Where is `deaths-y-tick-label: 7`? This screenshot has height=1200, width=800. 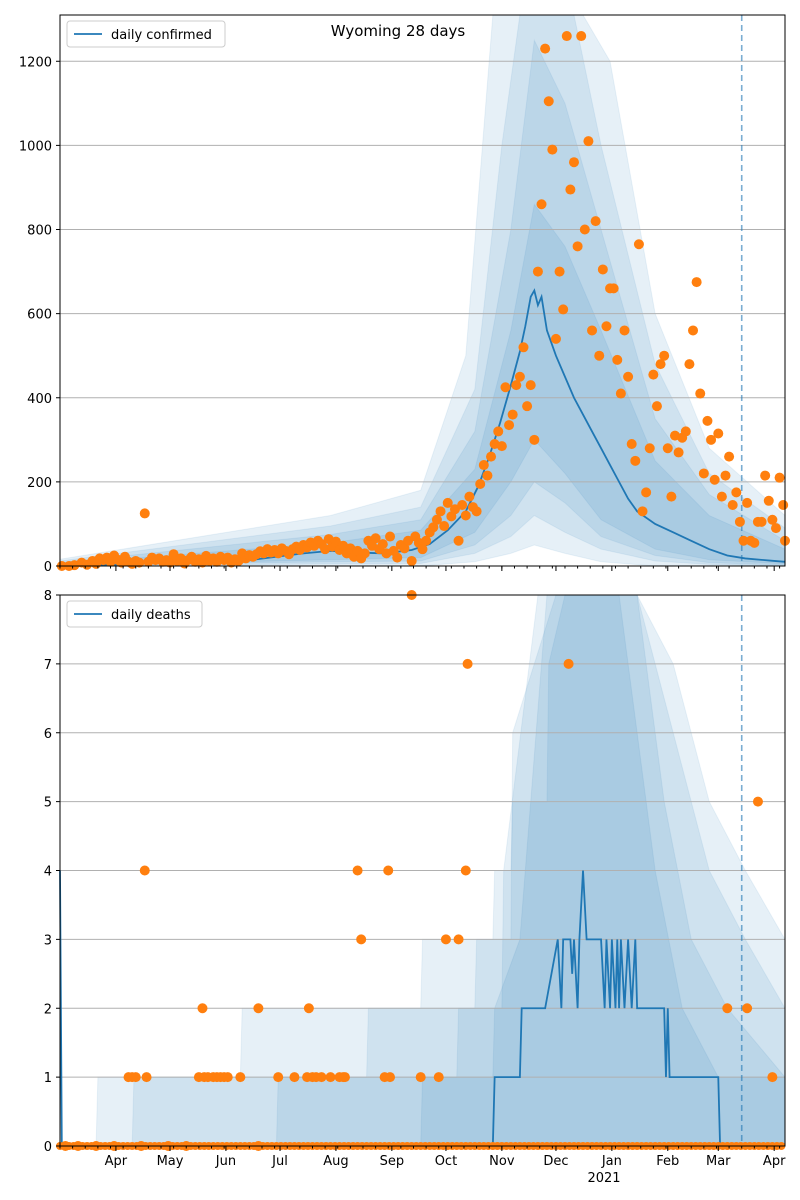 deaths-y-tick-label: 7 is located at coordinates (48, 665).